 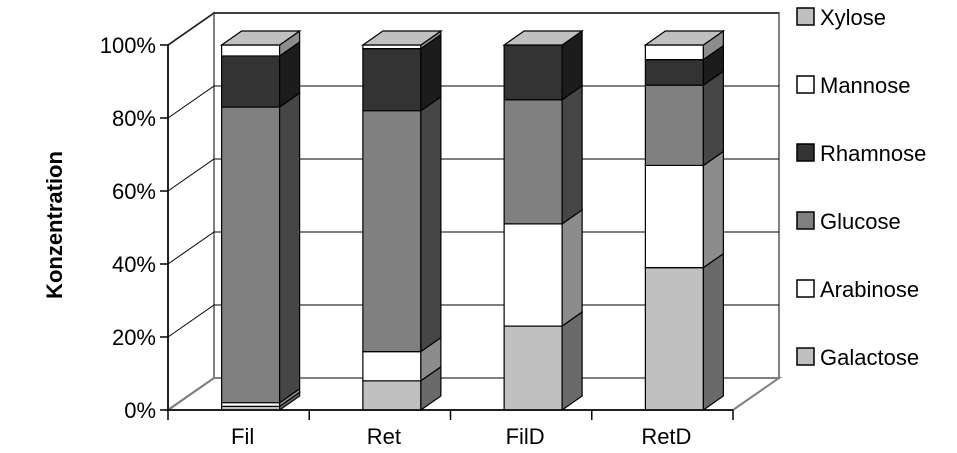 I want to click on side-wall, so click(x=191, y=211).